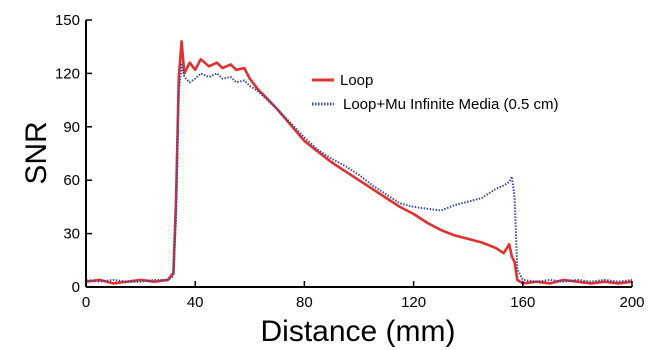 This screenshot has height=350, width=663. What do you see at coordinates (195, 302) in the screenshot?
I see `x-tick-label-40: 40` at bounding box center [195, 302].